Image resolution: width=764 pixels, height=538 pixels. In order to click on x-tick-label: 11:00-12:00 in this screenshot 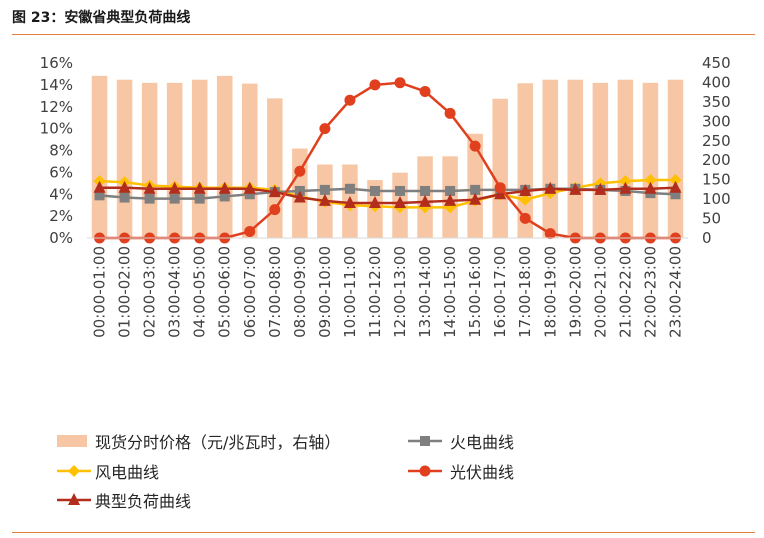, I will do `click(375, 292)`.